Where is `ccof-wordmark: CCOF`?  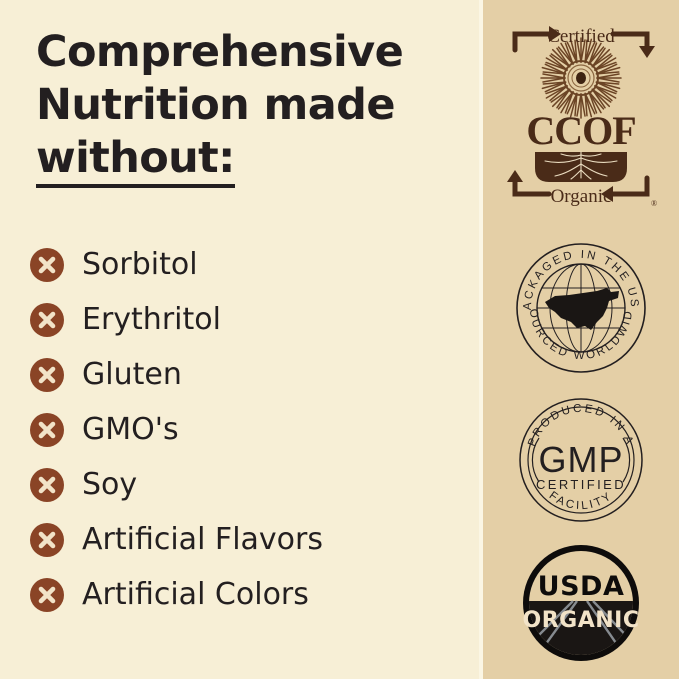
ccof-wordmark: CCOF is located at coordinates (580, 130).